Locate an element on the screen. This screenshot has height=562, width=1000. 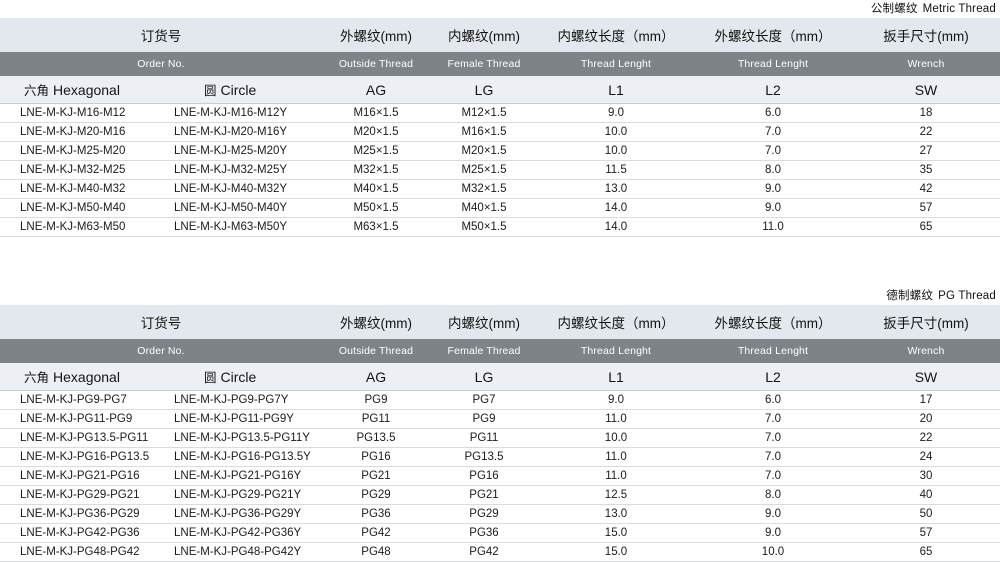
cell-sw: 20 is located at coordinates (926, 419).